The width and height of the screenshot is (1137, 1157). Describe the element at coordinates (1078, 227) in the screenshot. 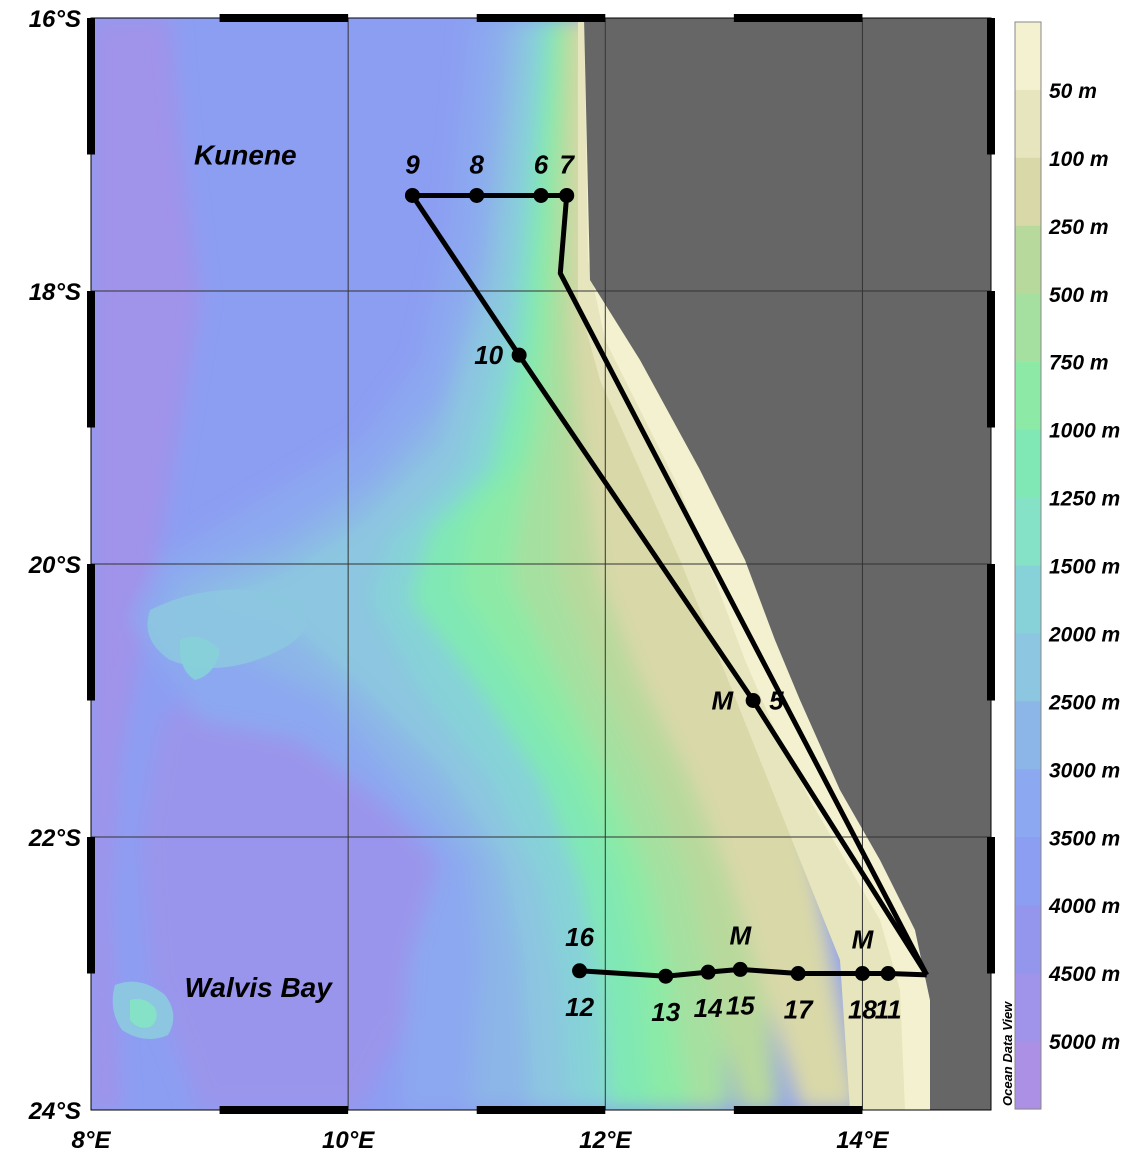

I see `legend-level-label: 250 m` at that location.